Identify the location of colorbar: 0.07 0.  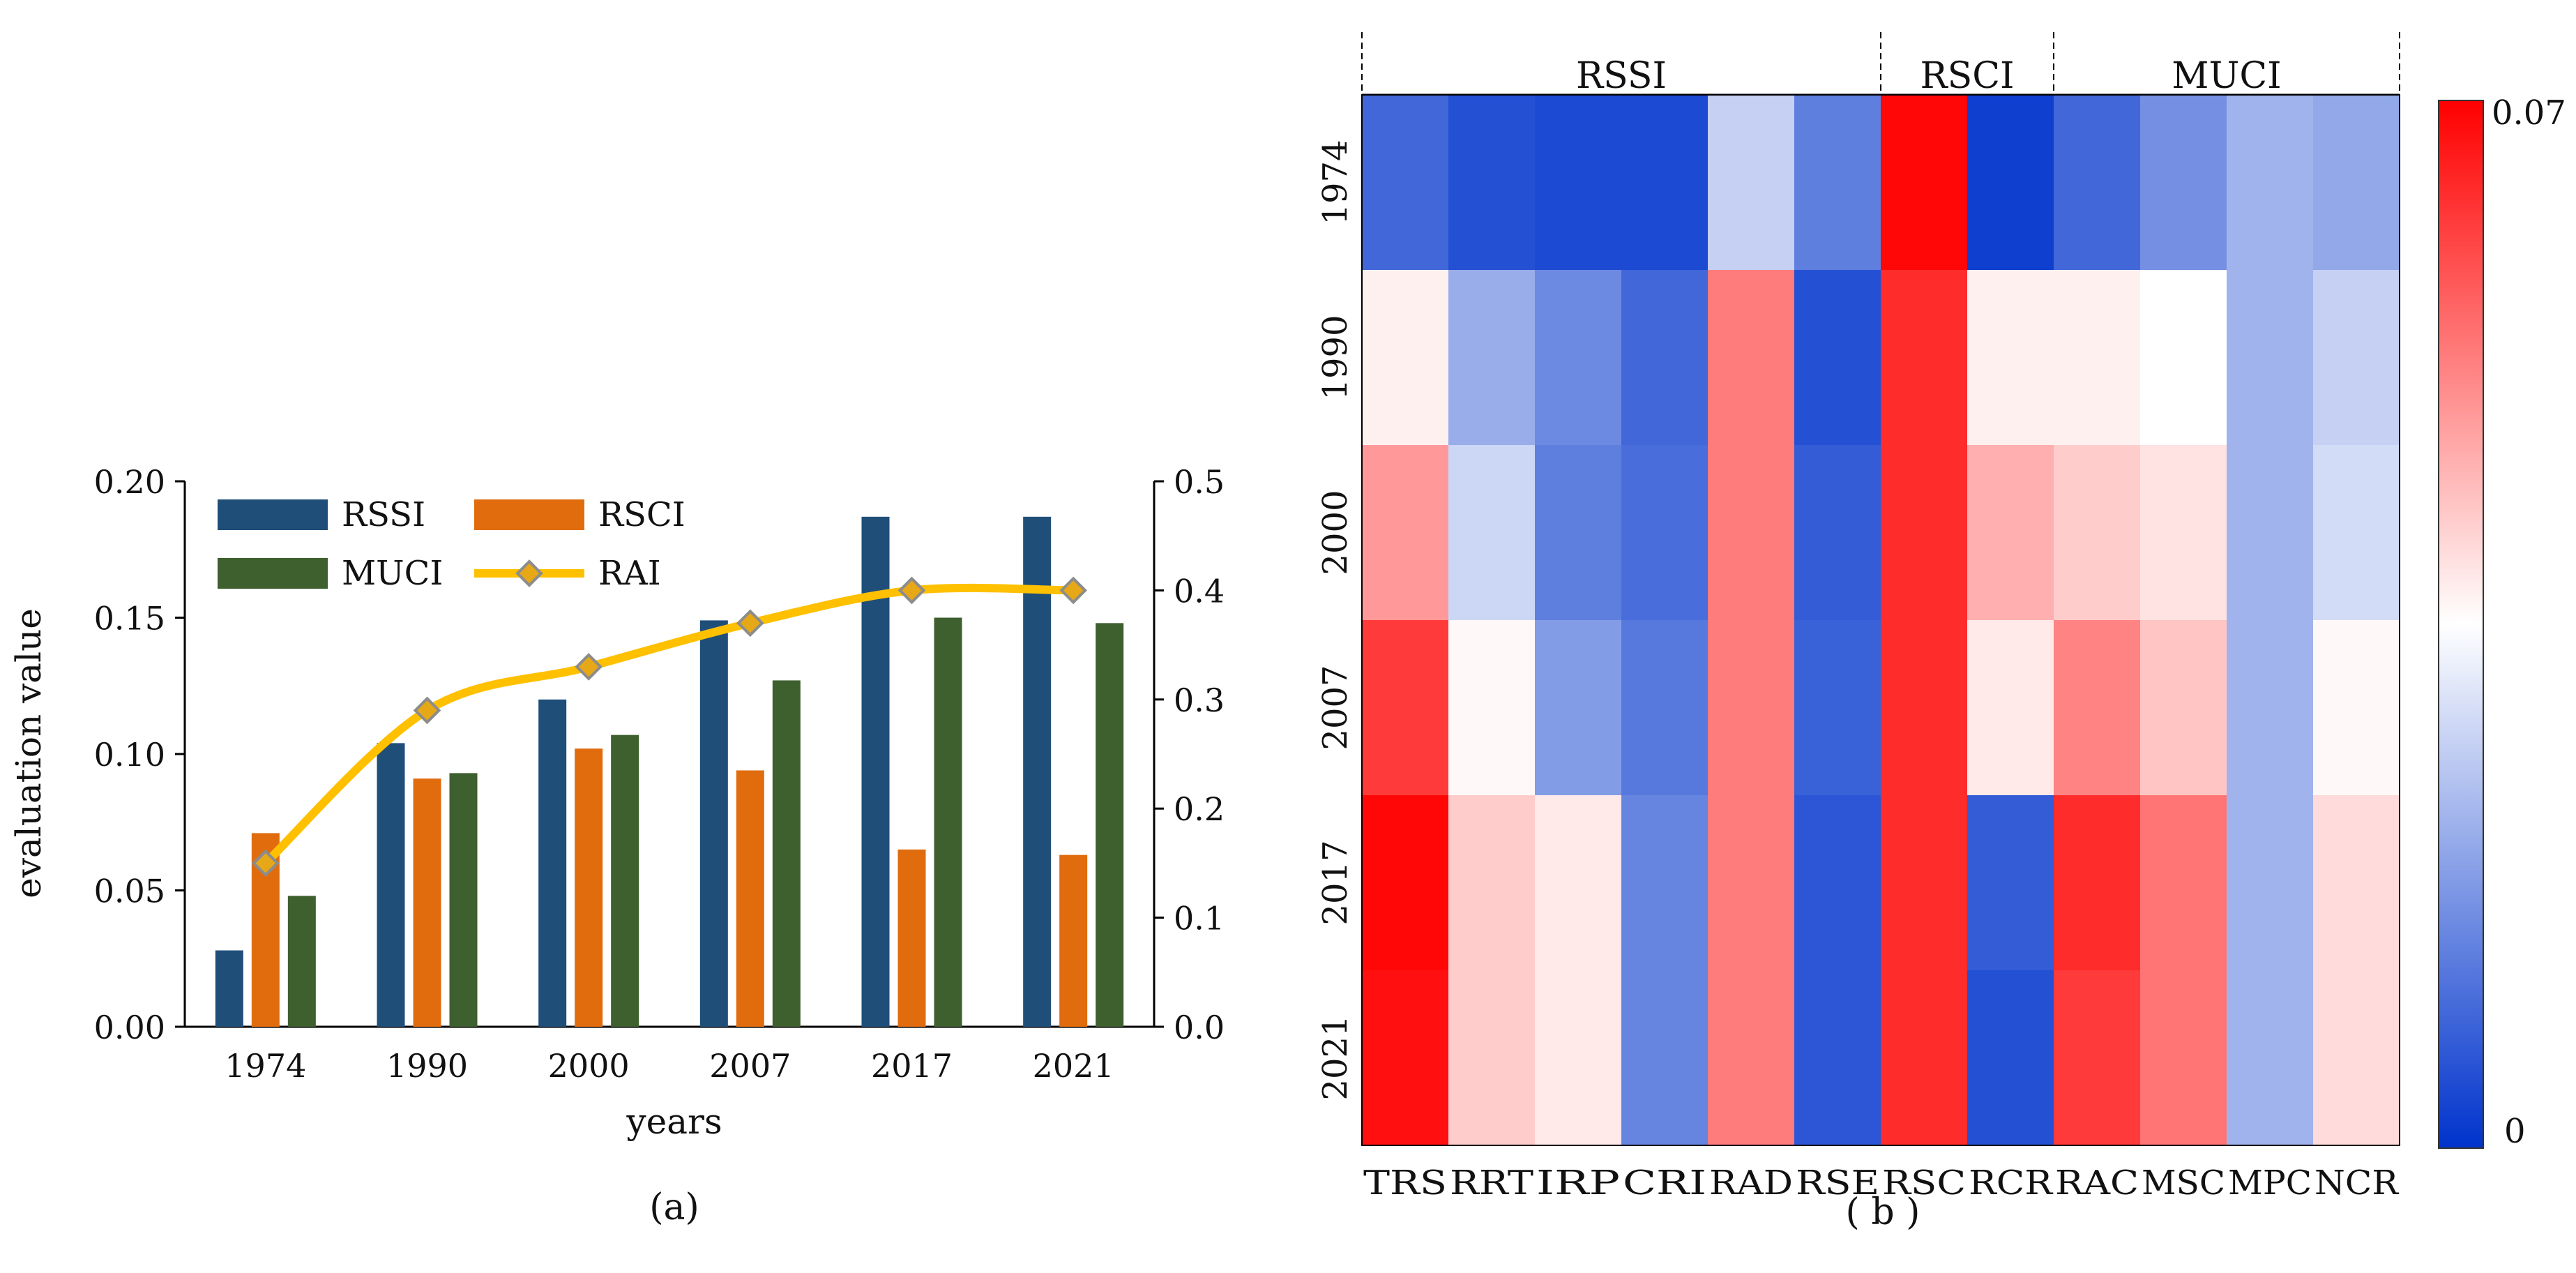
(2502, 622).